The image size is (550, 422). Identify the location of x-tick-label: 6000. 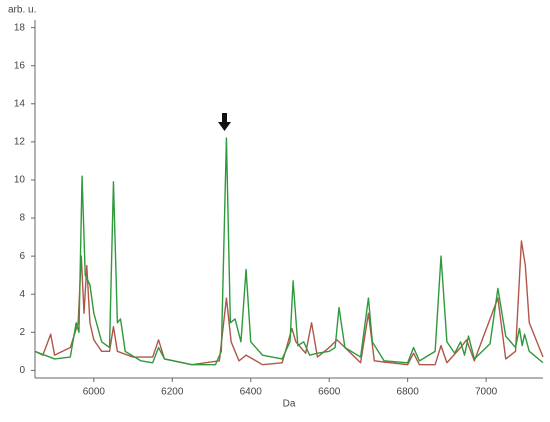
(94, 392).